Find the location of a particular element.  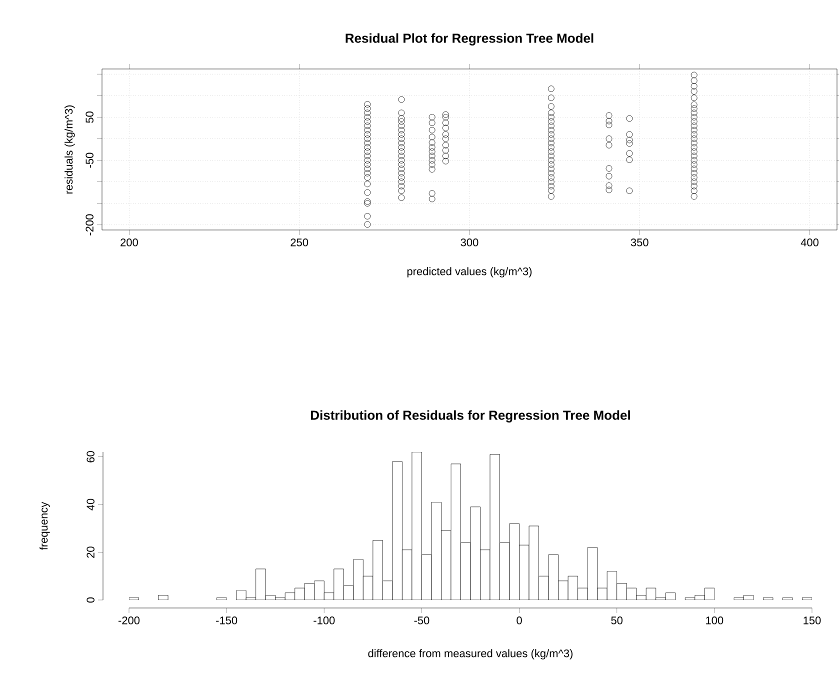

y-tick-label: 40 is located at coordinates (90, 504).